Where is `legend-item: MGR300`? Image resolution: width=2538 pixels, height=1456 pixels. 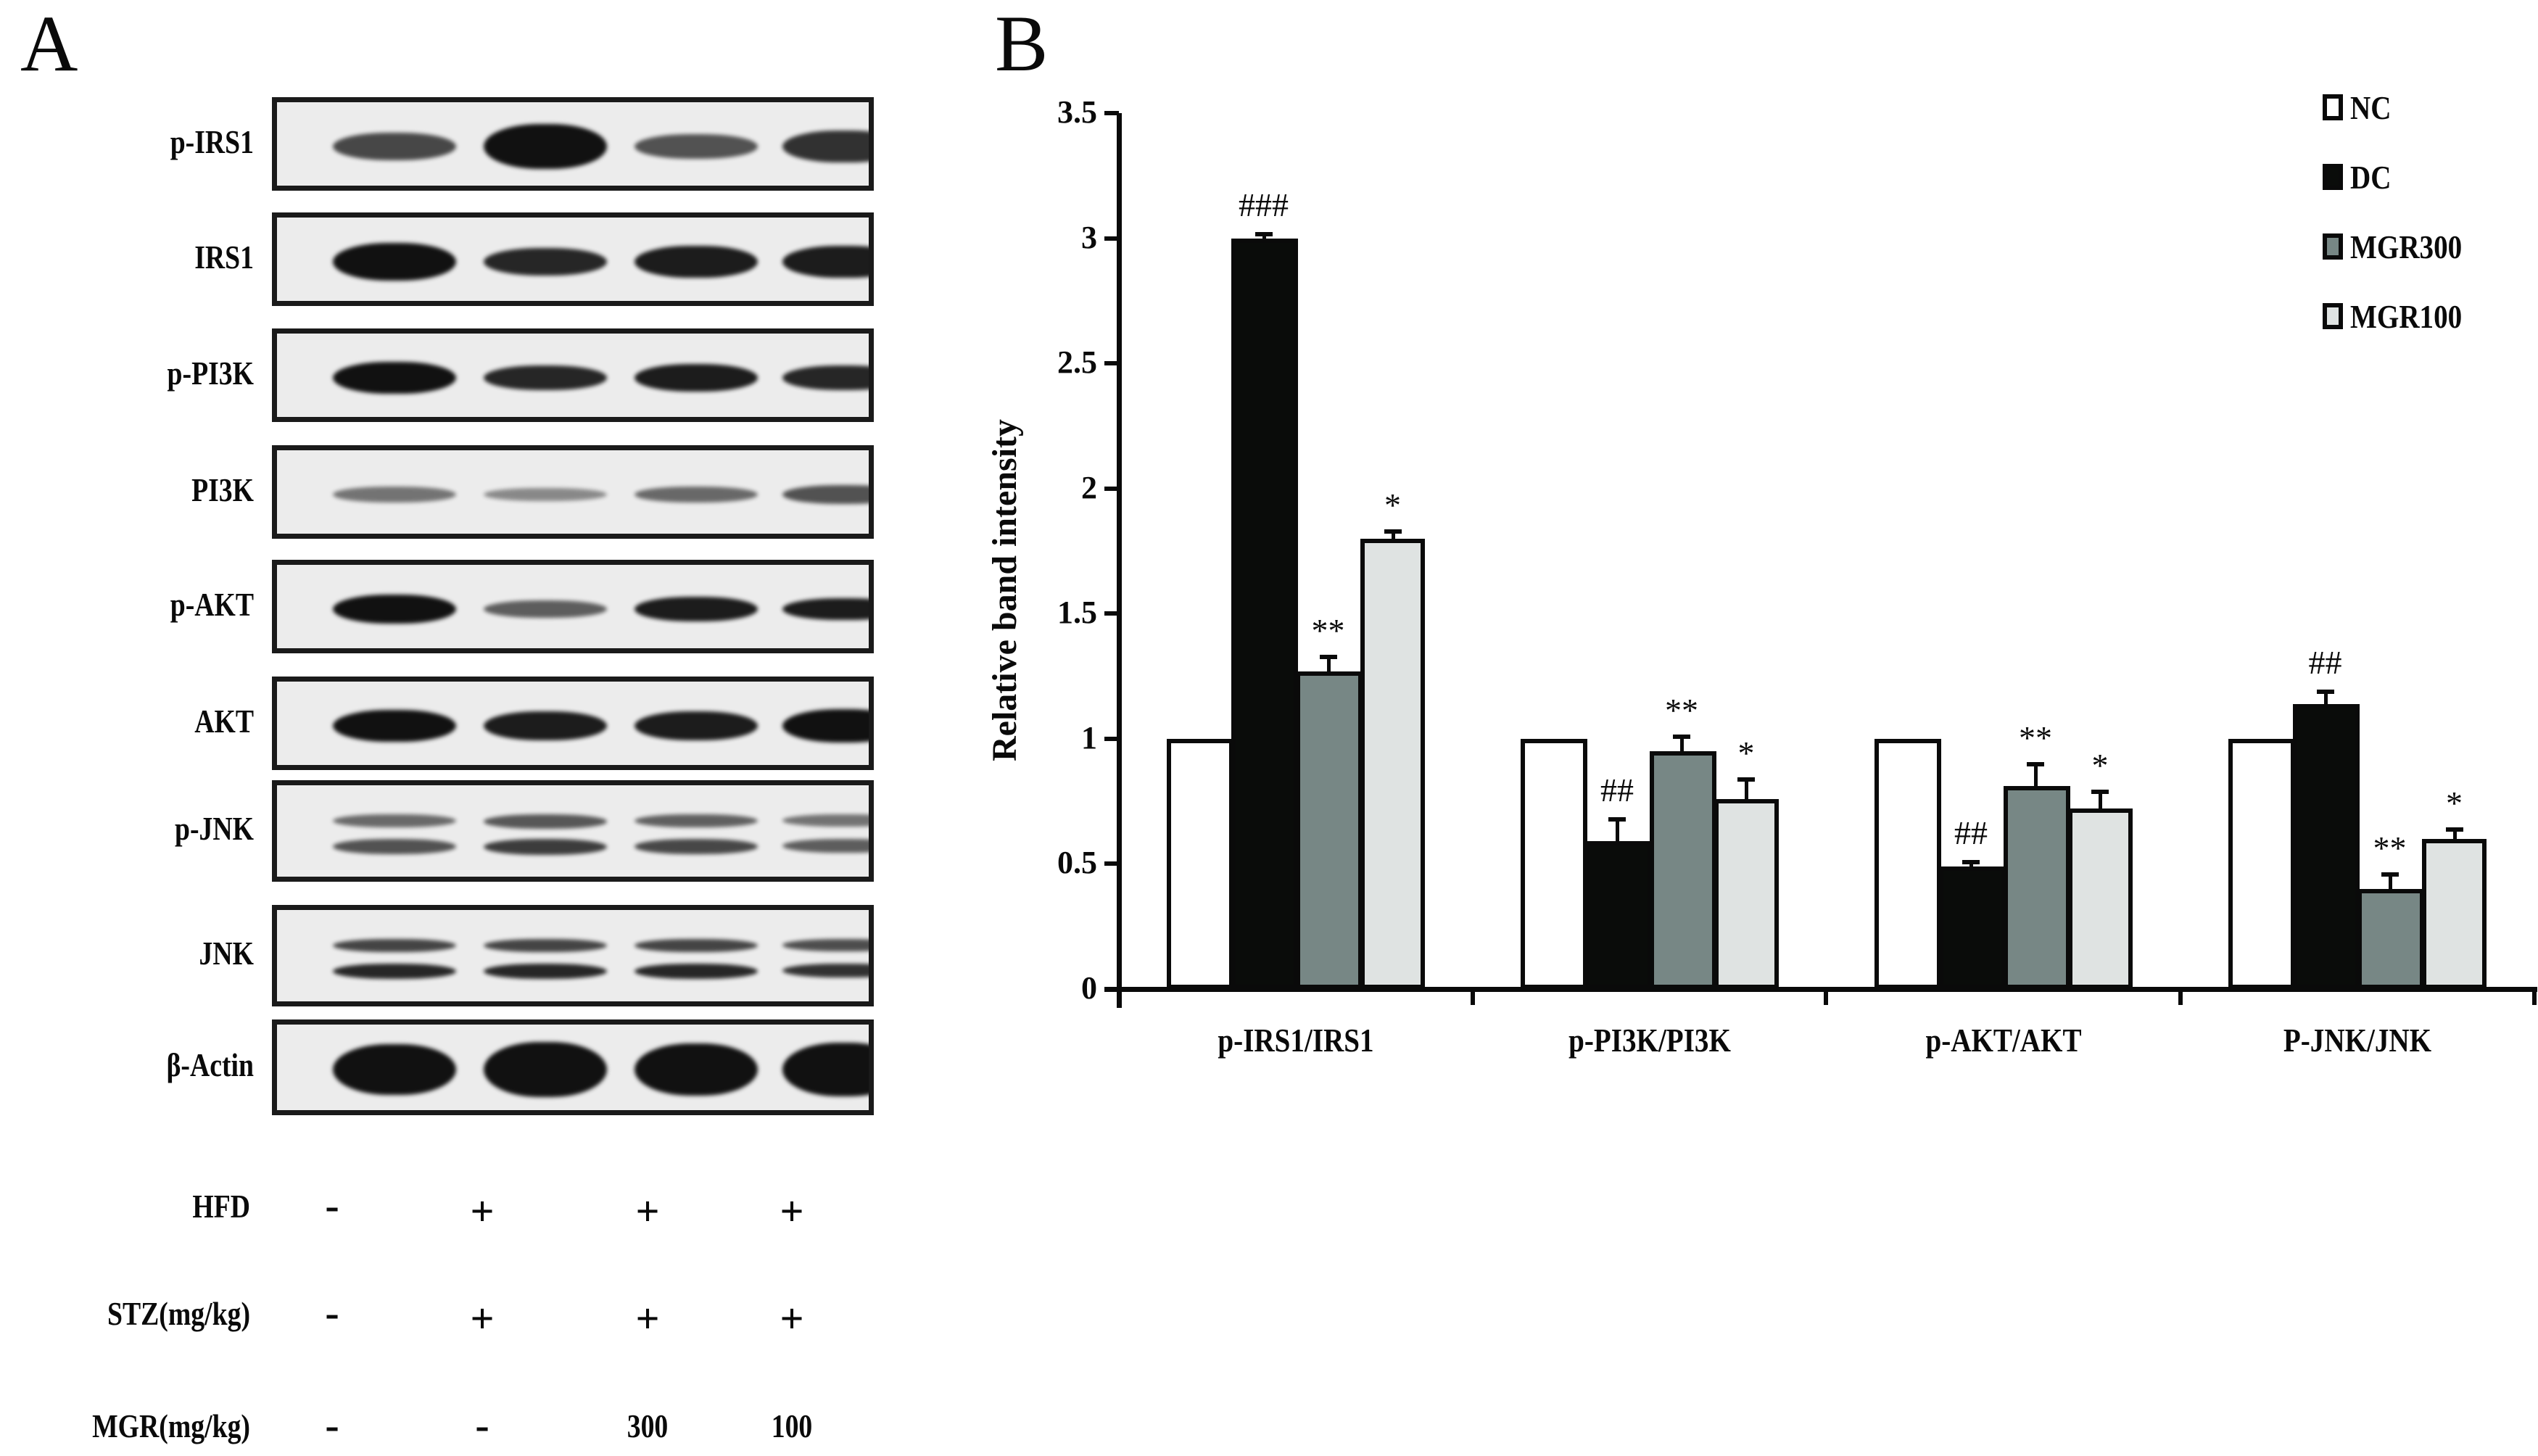 legend-item: MGR300 is located at coordinates (2402, 246).